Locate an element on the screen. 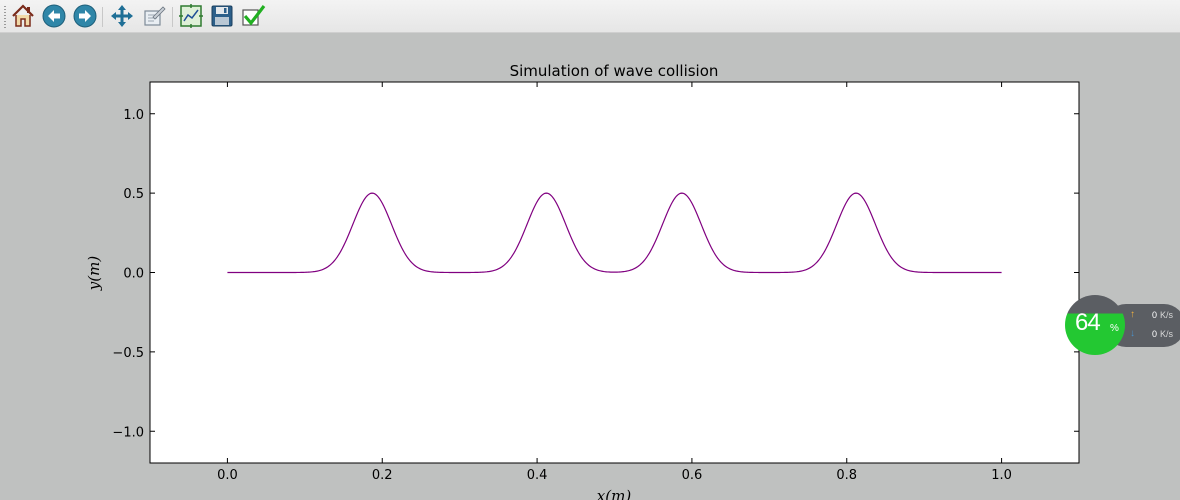  zoom-rect-icon is located at coordinates (155, 16).